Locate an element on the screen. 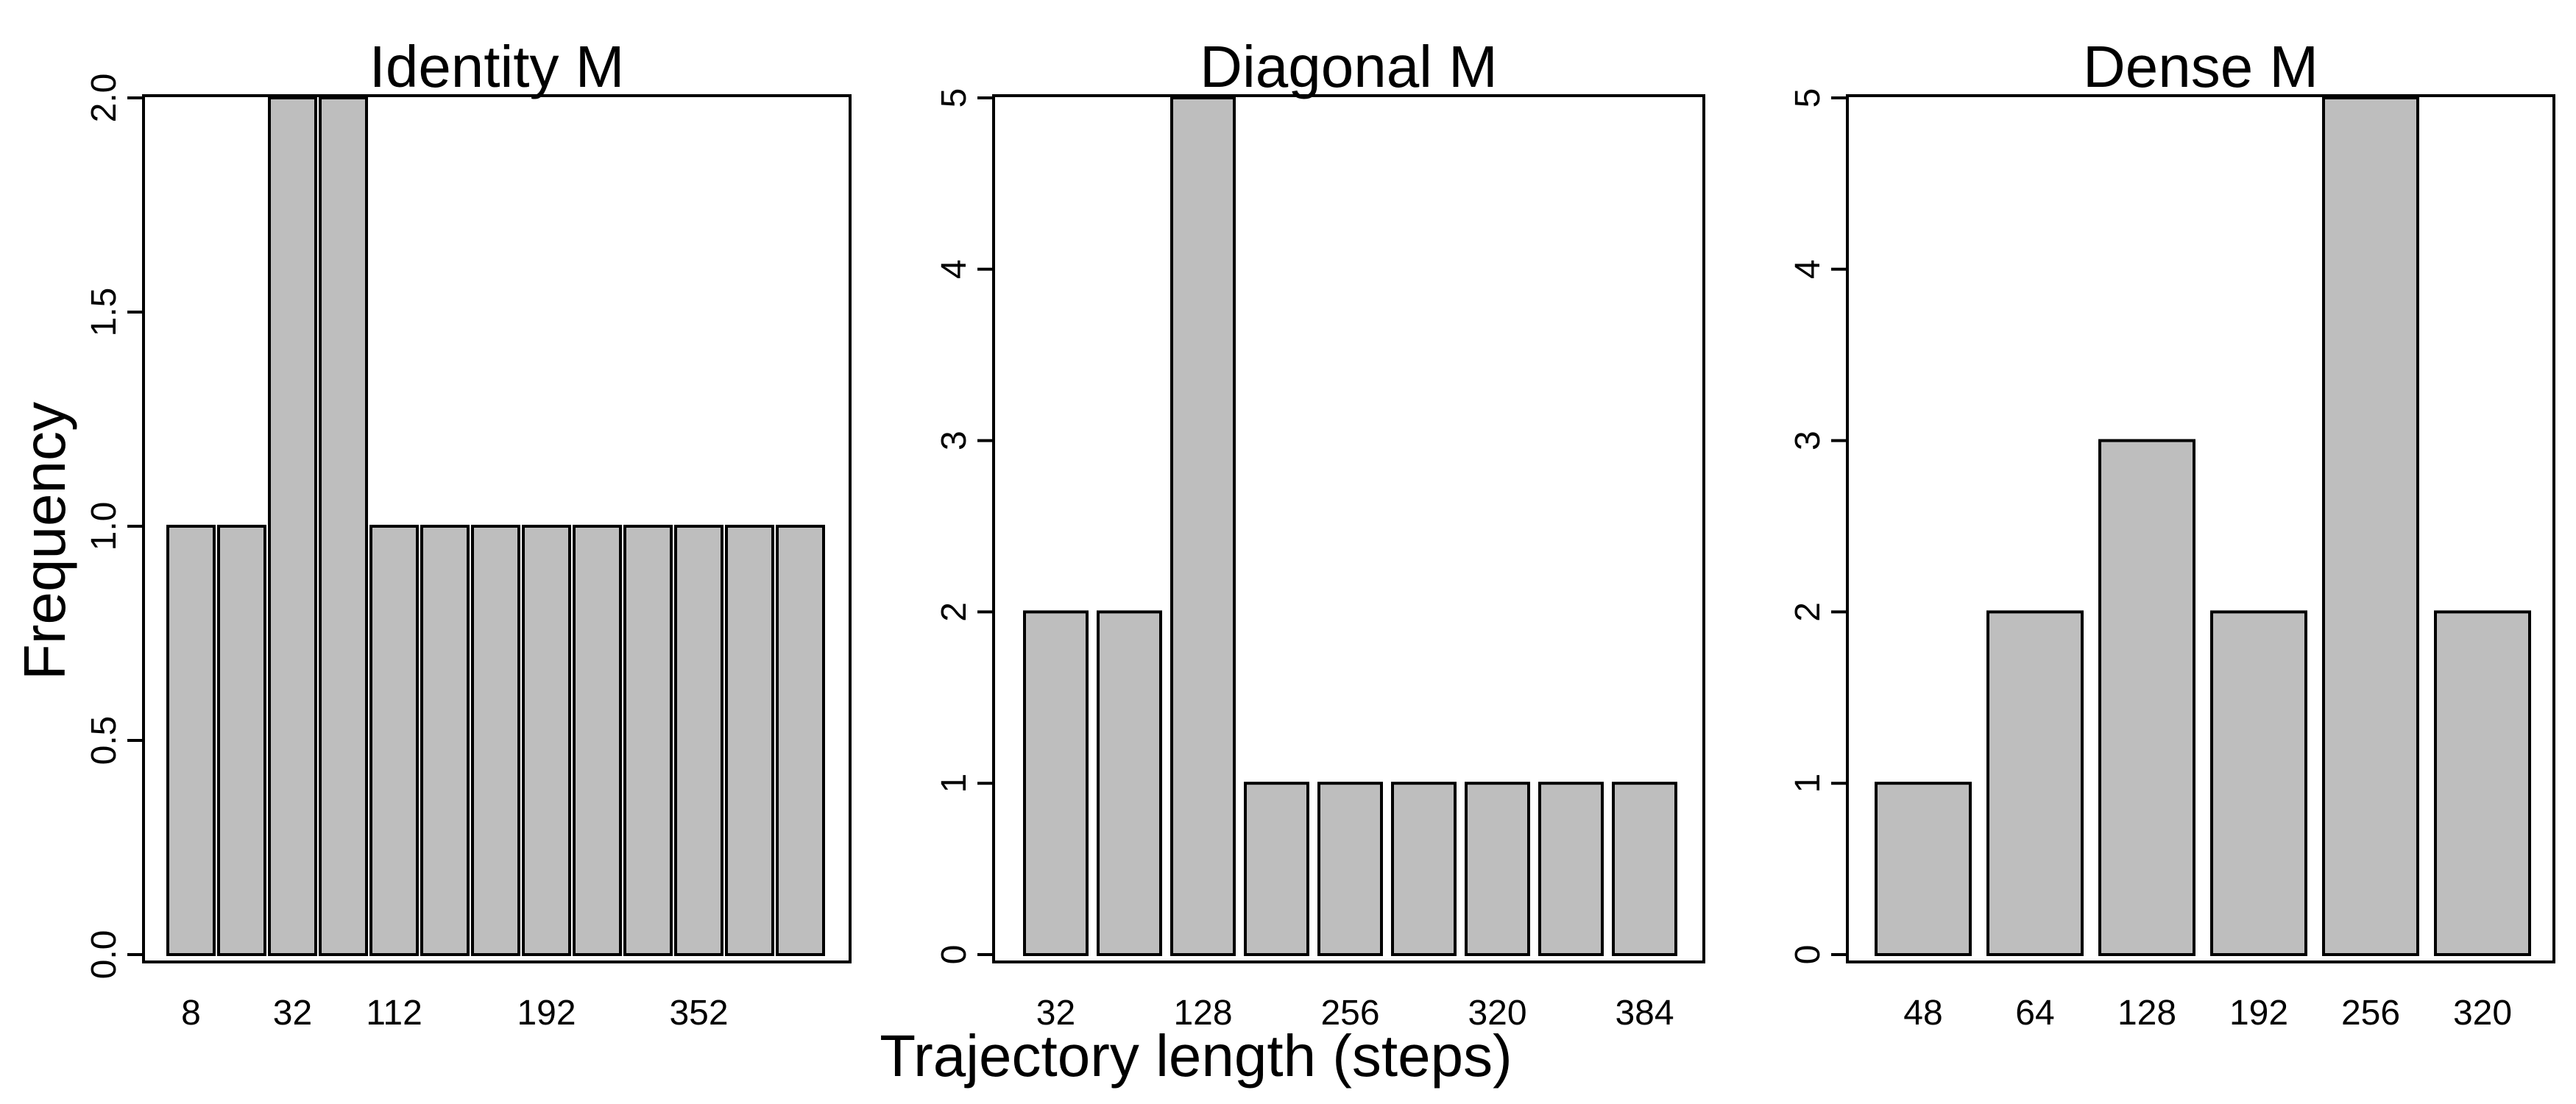 The height and width of the screenshot is (1104, 2576). x-tick-label: 64 is located at coordinates (2034, 1014).